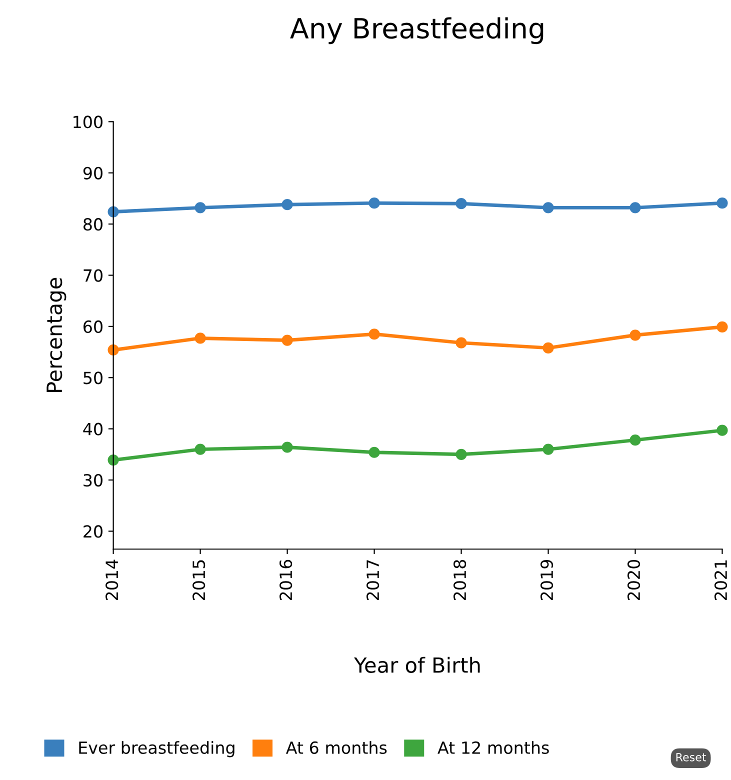 The image size is (731, 780). I want to click on y-tick-label: 60, so click(93, 327).